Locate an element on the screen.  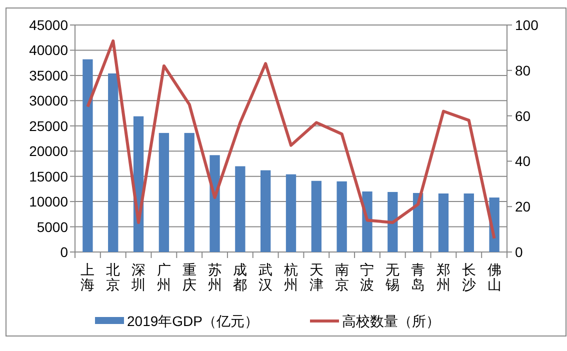
y-tick-label: 30000 is located at coordinates (48, 100).